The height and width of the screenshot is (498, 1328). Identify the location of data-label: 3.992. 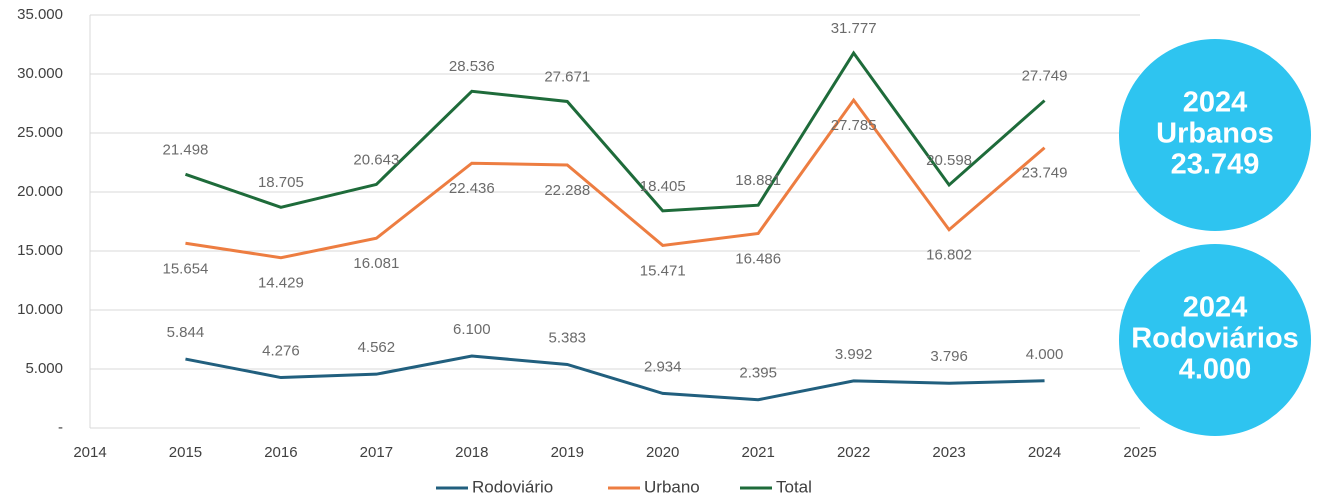
(854, 354).